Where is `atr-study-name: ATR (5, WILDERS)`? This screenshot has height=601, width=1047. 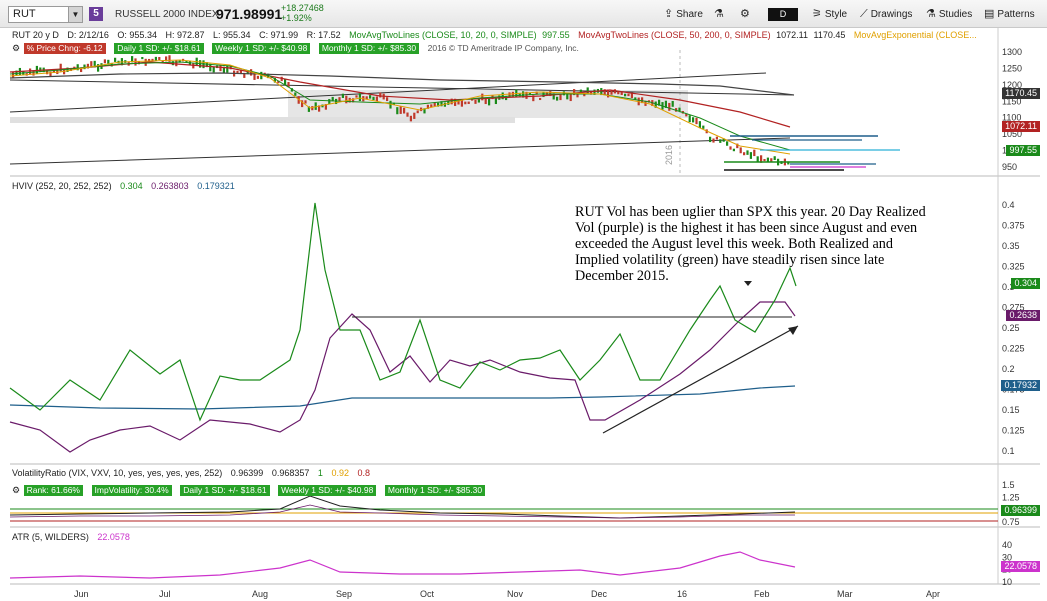
atr-study-name: ATR (5, WILDERS) is located at coordinates (50, 537).